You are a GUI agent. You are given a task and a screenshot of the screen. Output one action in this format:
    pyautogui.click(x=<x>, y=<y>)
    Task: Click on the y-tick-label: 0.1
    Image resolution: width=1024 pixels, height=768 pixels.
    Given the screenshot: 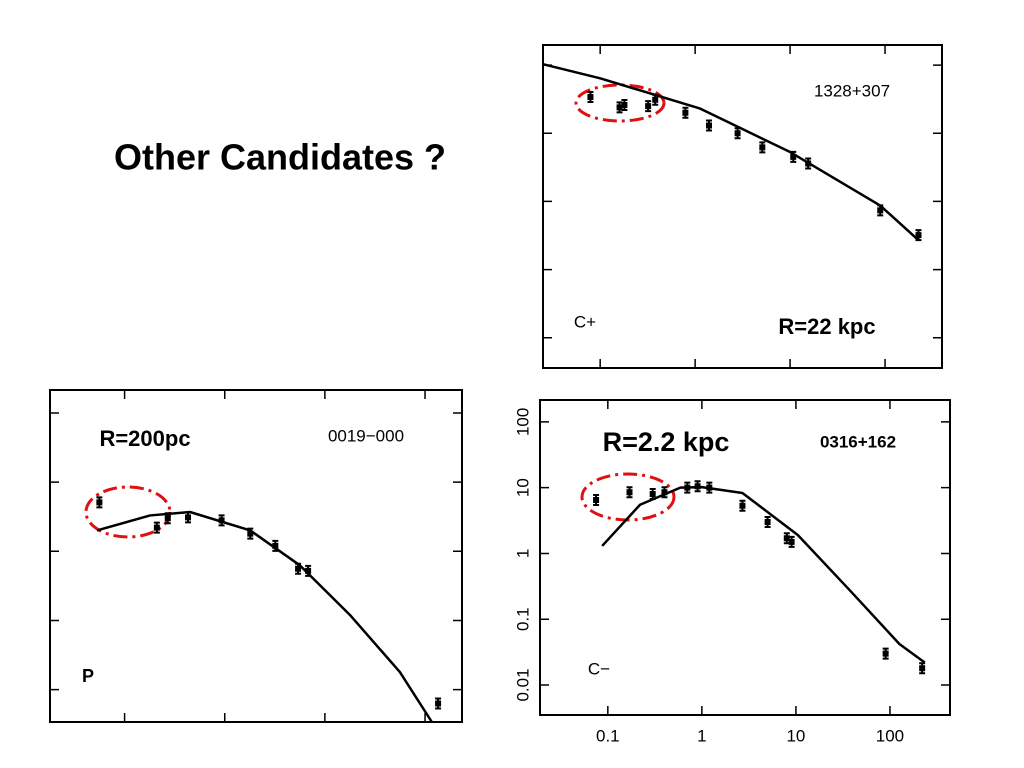 What is the action you would take?
    pyautogui.click(x=522, y=619)
    